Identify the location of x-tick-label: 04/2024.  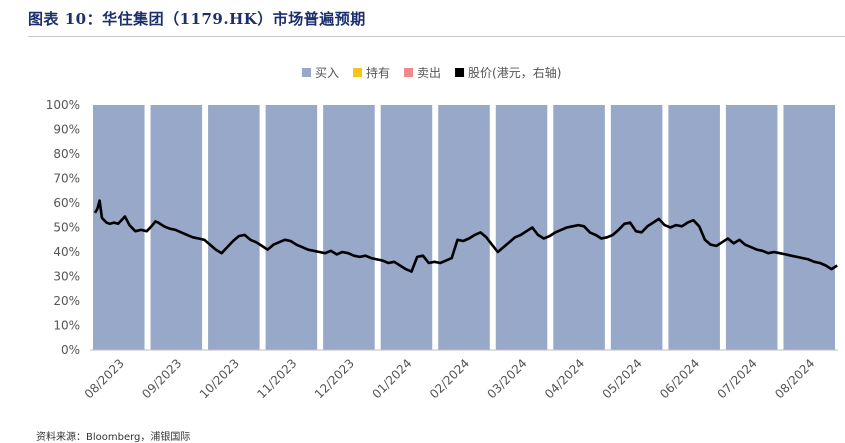
(564, 378).